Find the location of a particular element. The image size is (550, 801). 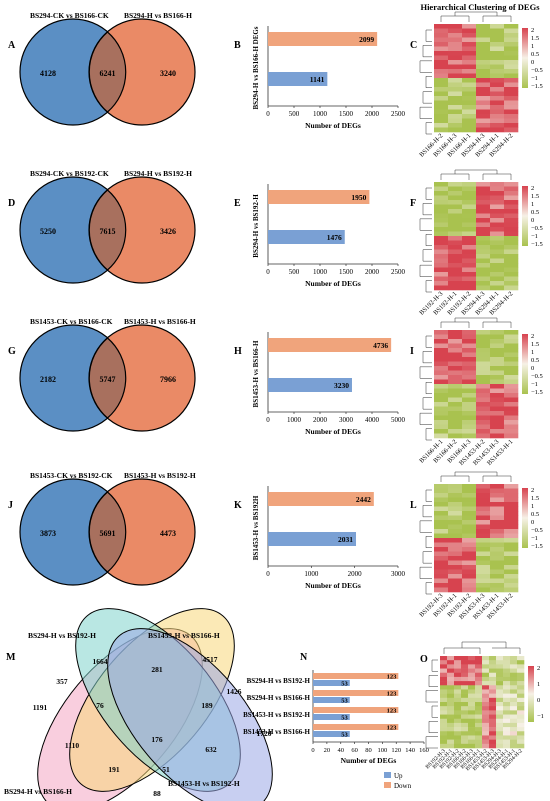

bar-value-label: 53 is located at coordinates (344, 684).